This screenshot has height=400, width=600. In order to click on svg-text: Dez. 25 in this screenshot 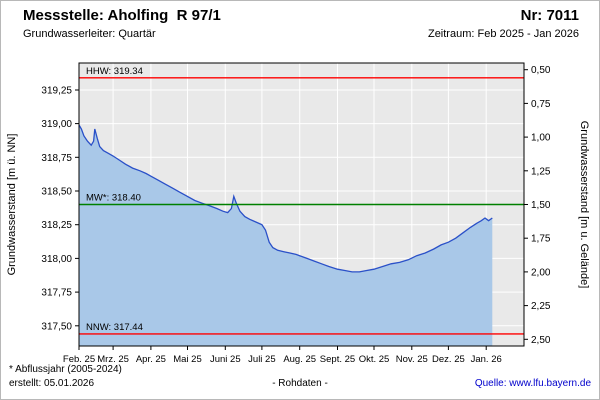, I will do `click(448, 359)`.